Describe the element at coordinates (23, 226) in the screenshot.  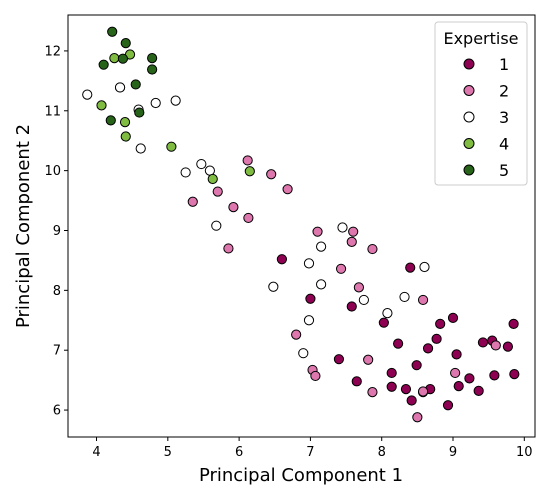
I see `y-axis-title: Principal Component 2` at that location.